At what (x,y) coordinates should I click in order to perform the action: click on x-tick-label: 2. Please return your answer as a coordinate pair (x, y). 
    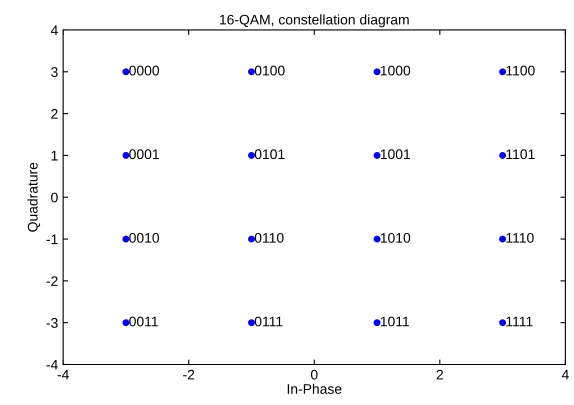
    Looking at the image, I should click on (439, 375).